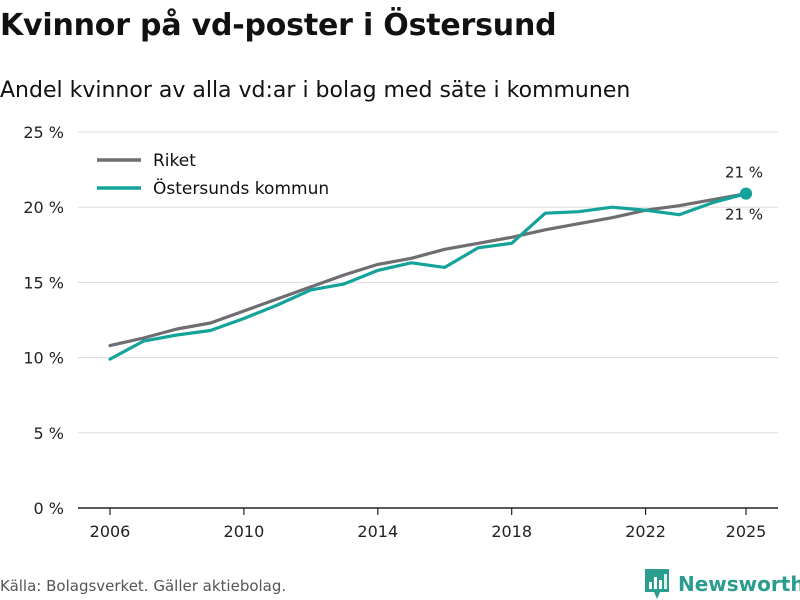  I want to click on x-tick-label: 2025, so click(746, 531).